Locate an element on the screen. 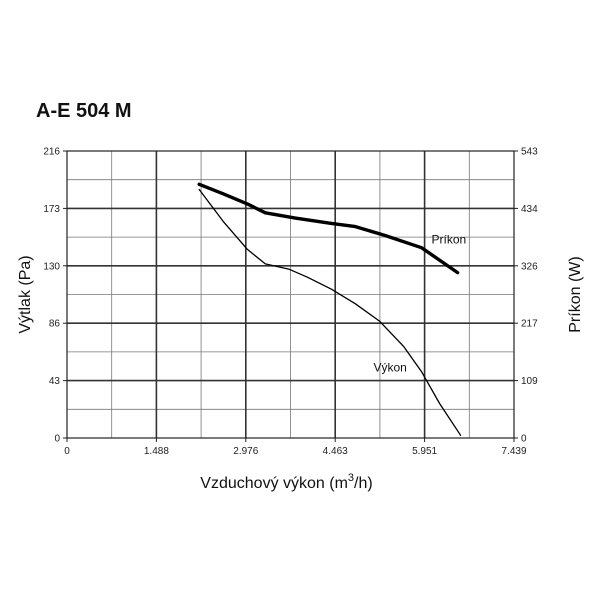 This screenshot has width=600, height=600. y-tick-label-right: 326 is located at coordinates (529, 266).